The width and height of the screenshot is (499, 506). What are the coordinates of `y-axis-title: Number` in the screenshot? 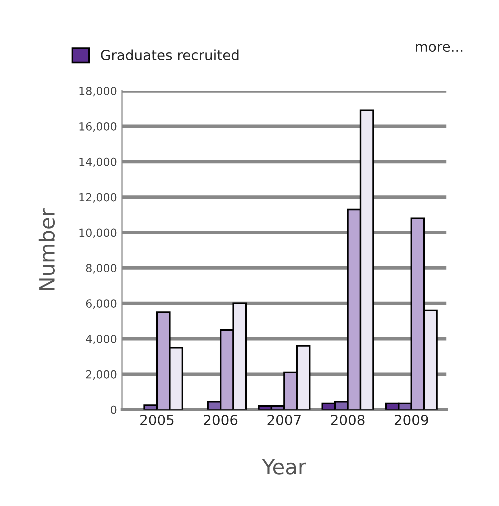 It's located at (47, 249).